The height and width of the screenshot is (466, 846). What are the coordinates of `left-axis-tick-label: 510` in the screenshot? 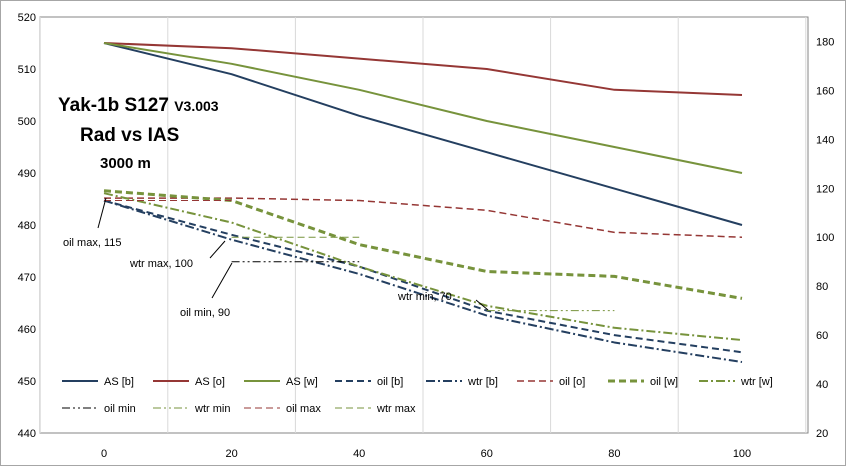 It's located at (27, 70).